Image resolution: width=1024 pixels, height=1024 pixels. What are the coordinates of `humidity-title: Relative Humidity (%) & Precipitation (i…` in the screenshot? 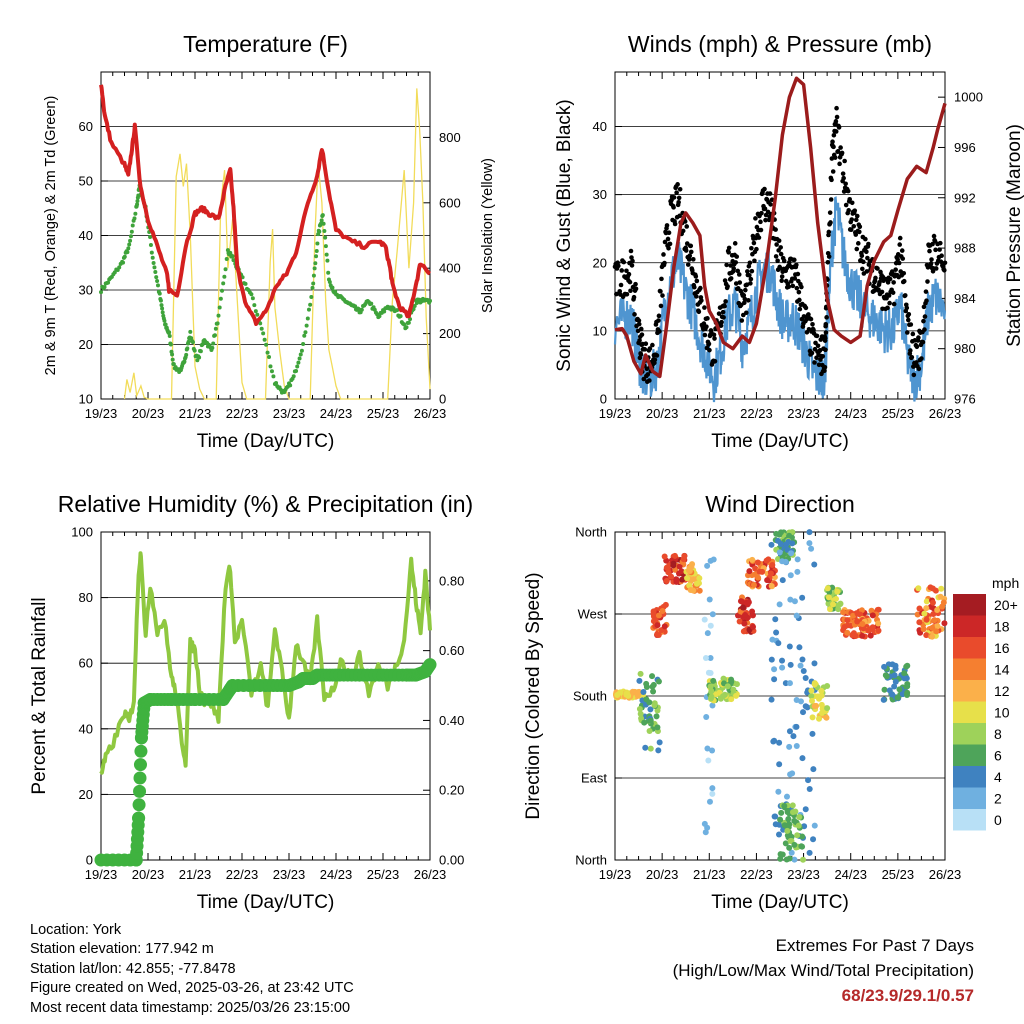 It's located at (265, 504).